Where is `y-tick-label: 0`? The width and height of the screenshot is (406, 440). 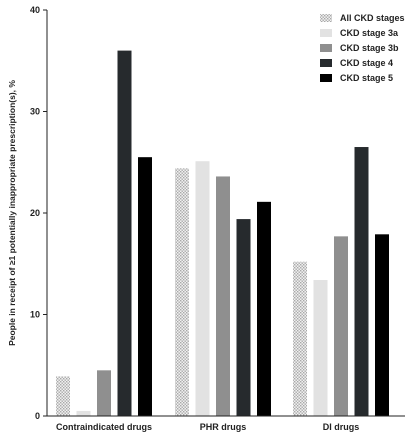 y-tick-label: 0 is located at coordinates (37, 416).